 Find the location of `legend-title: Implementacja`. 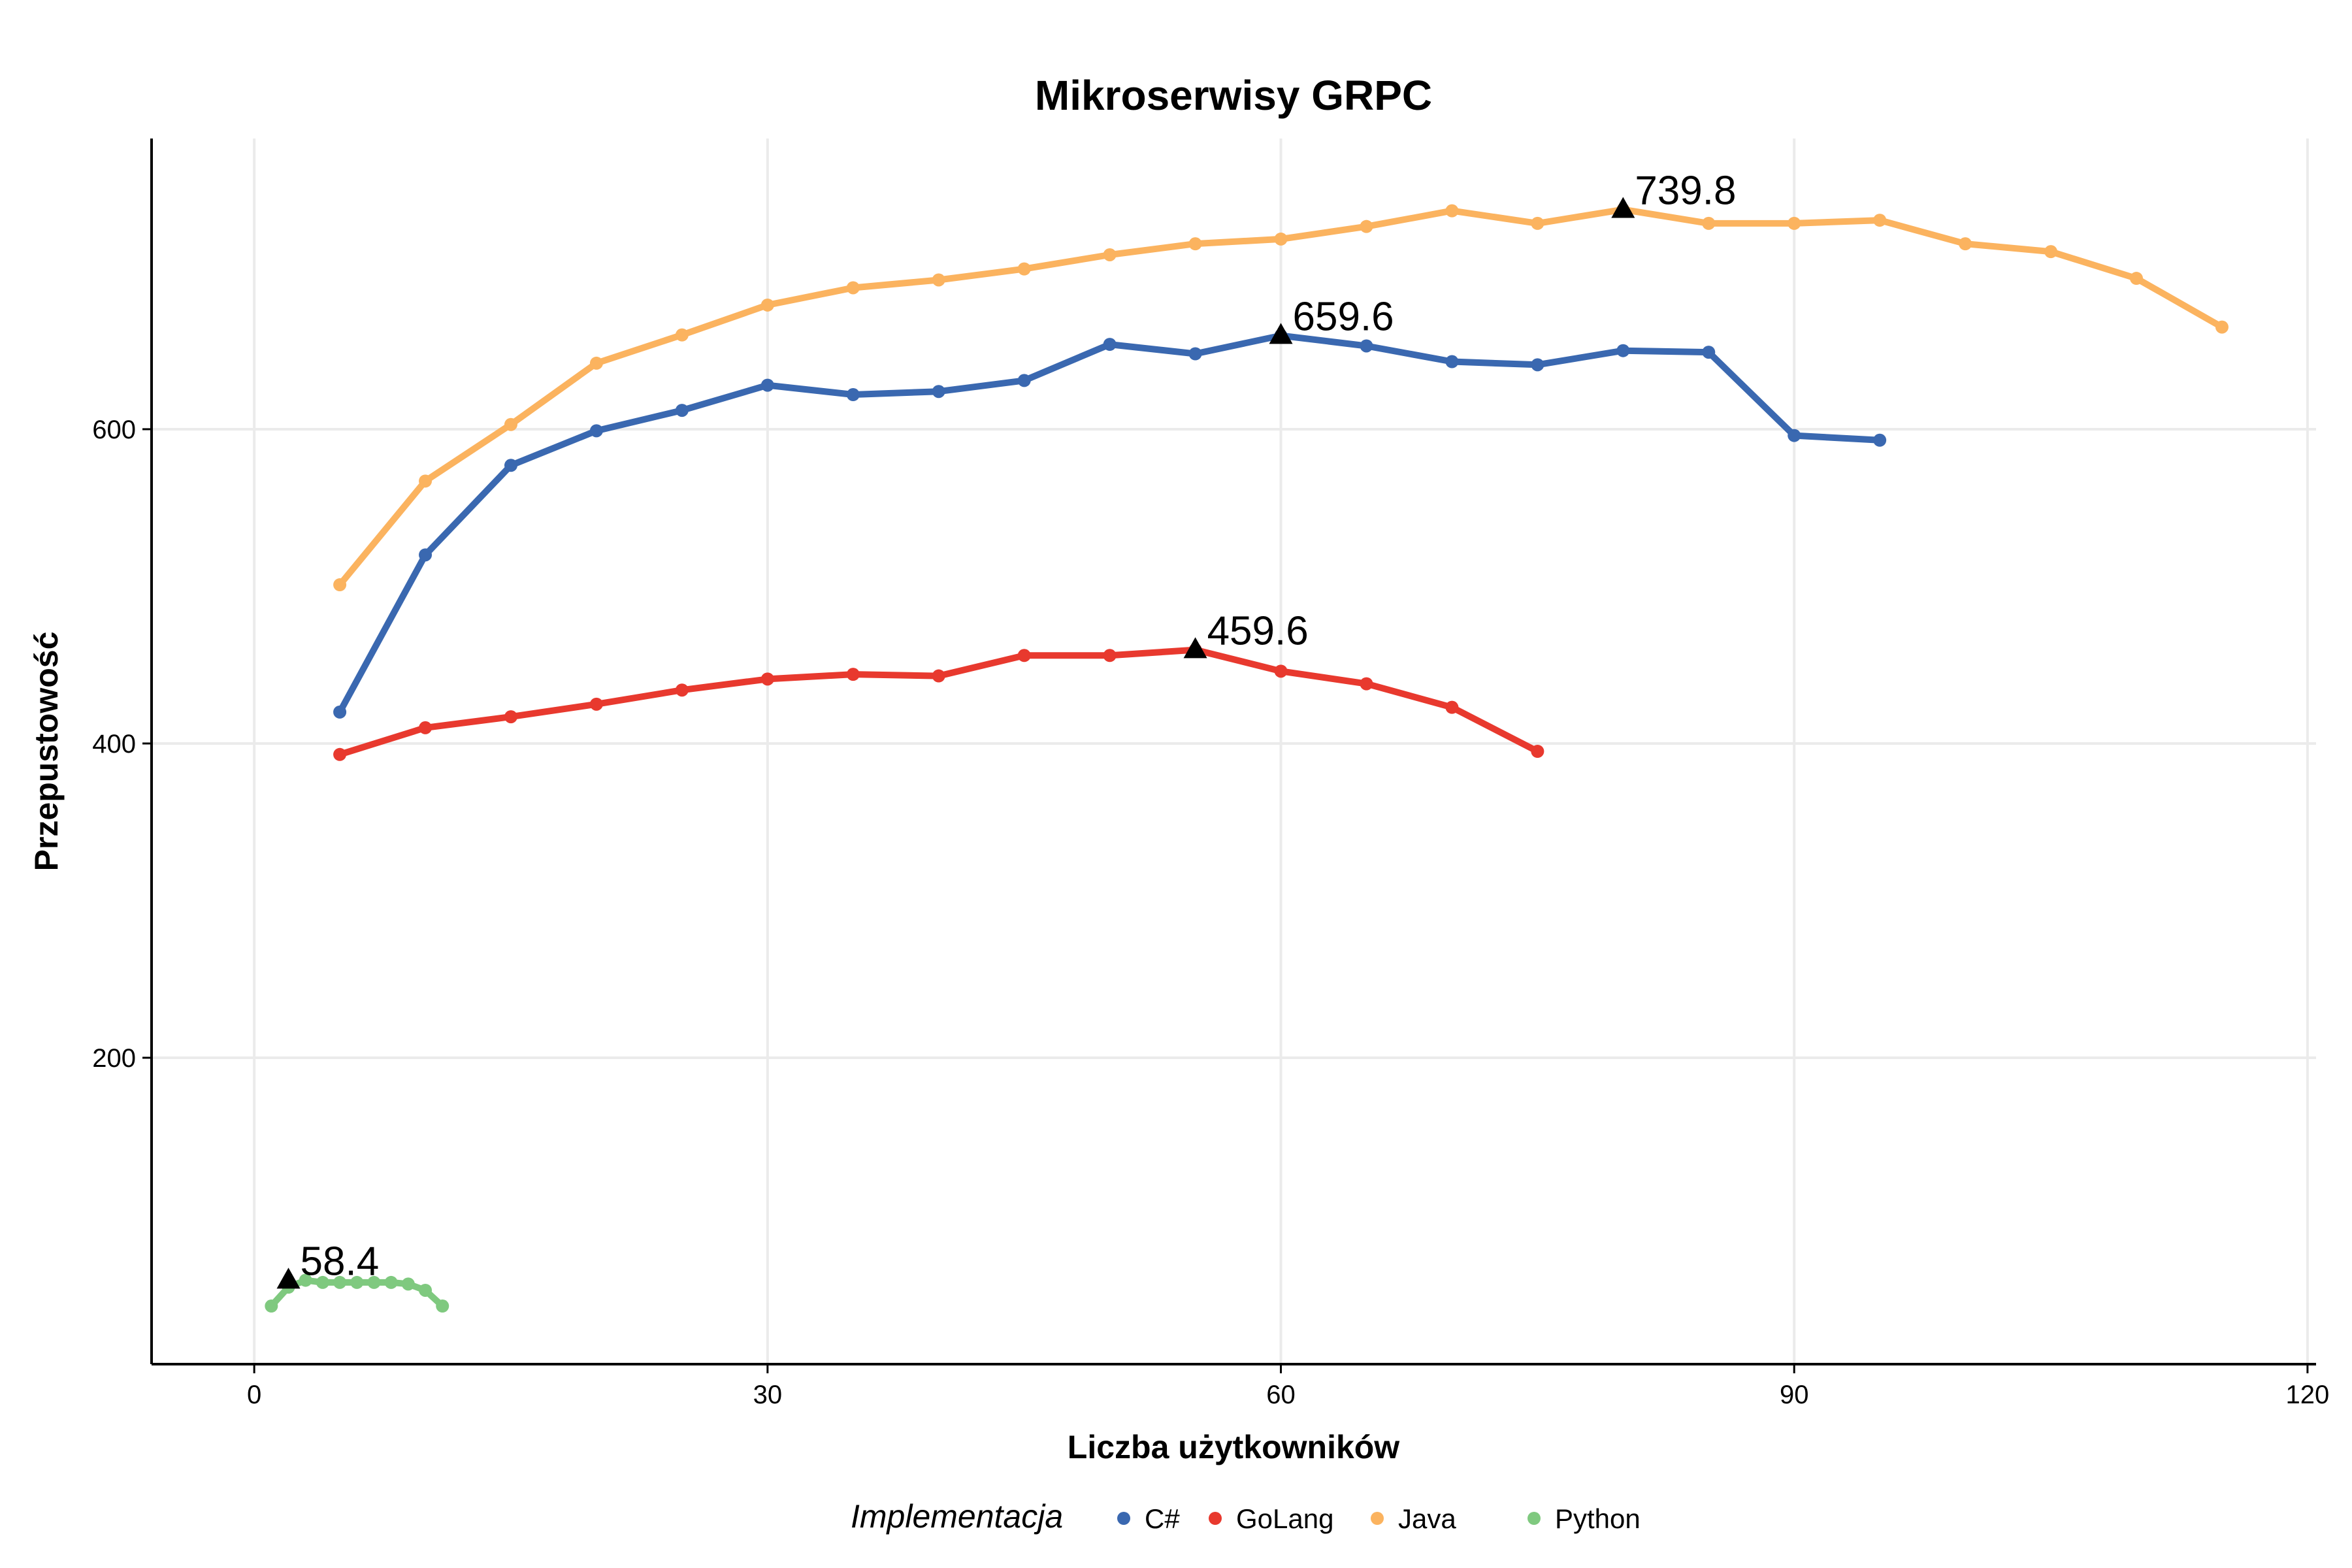

legend-title: Implementacja is located at coordinates (957, 1516).